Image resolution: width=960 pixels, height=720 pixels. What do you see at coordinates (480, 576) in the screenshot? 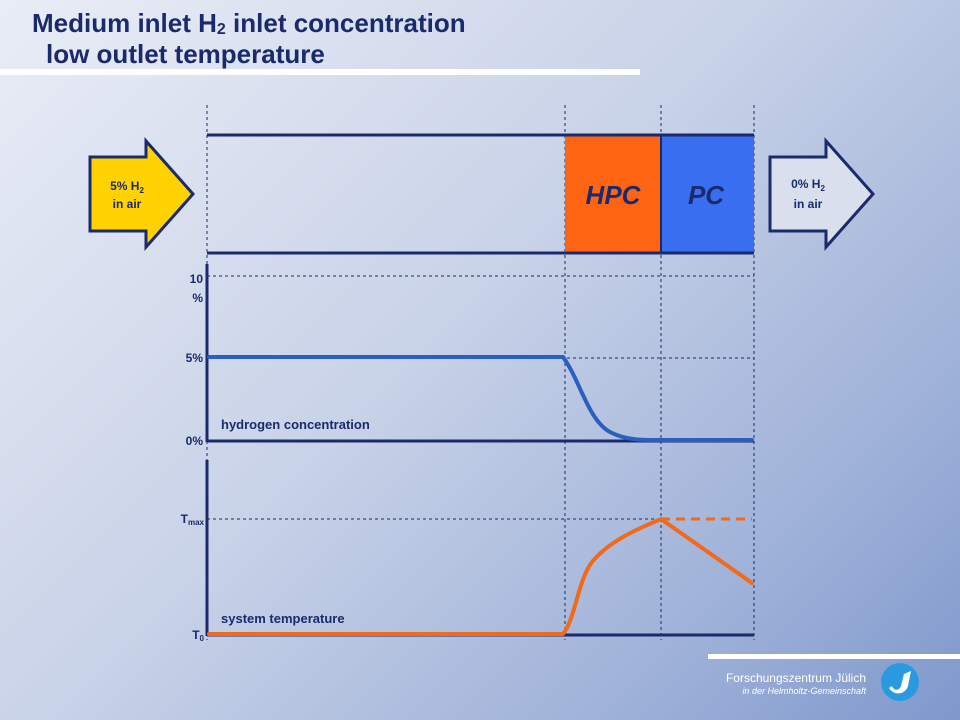
I see `temperature-curve` at bounding box center [480, 576].